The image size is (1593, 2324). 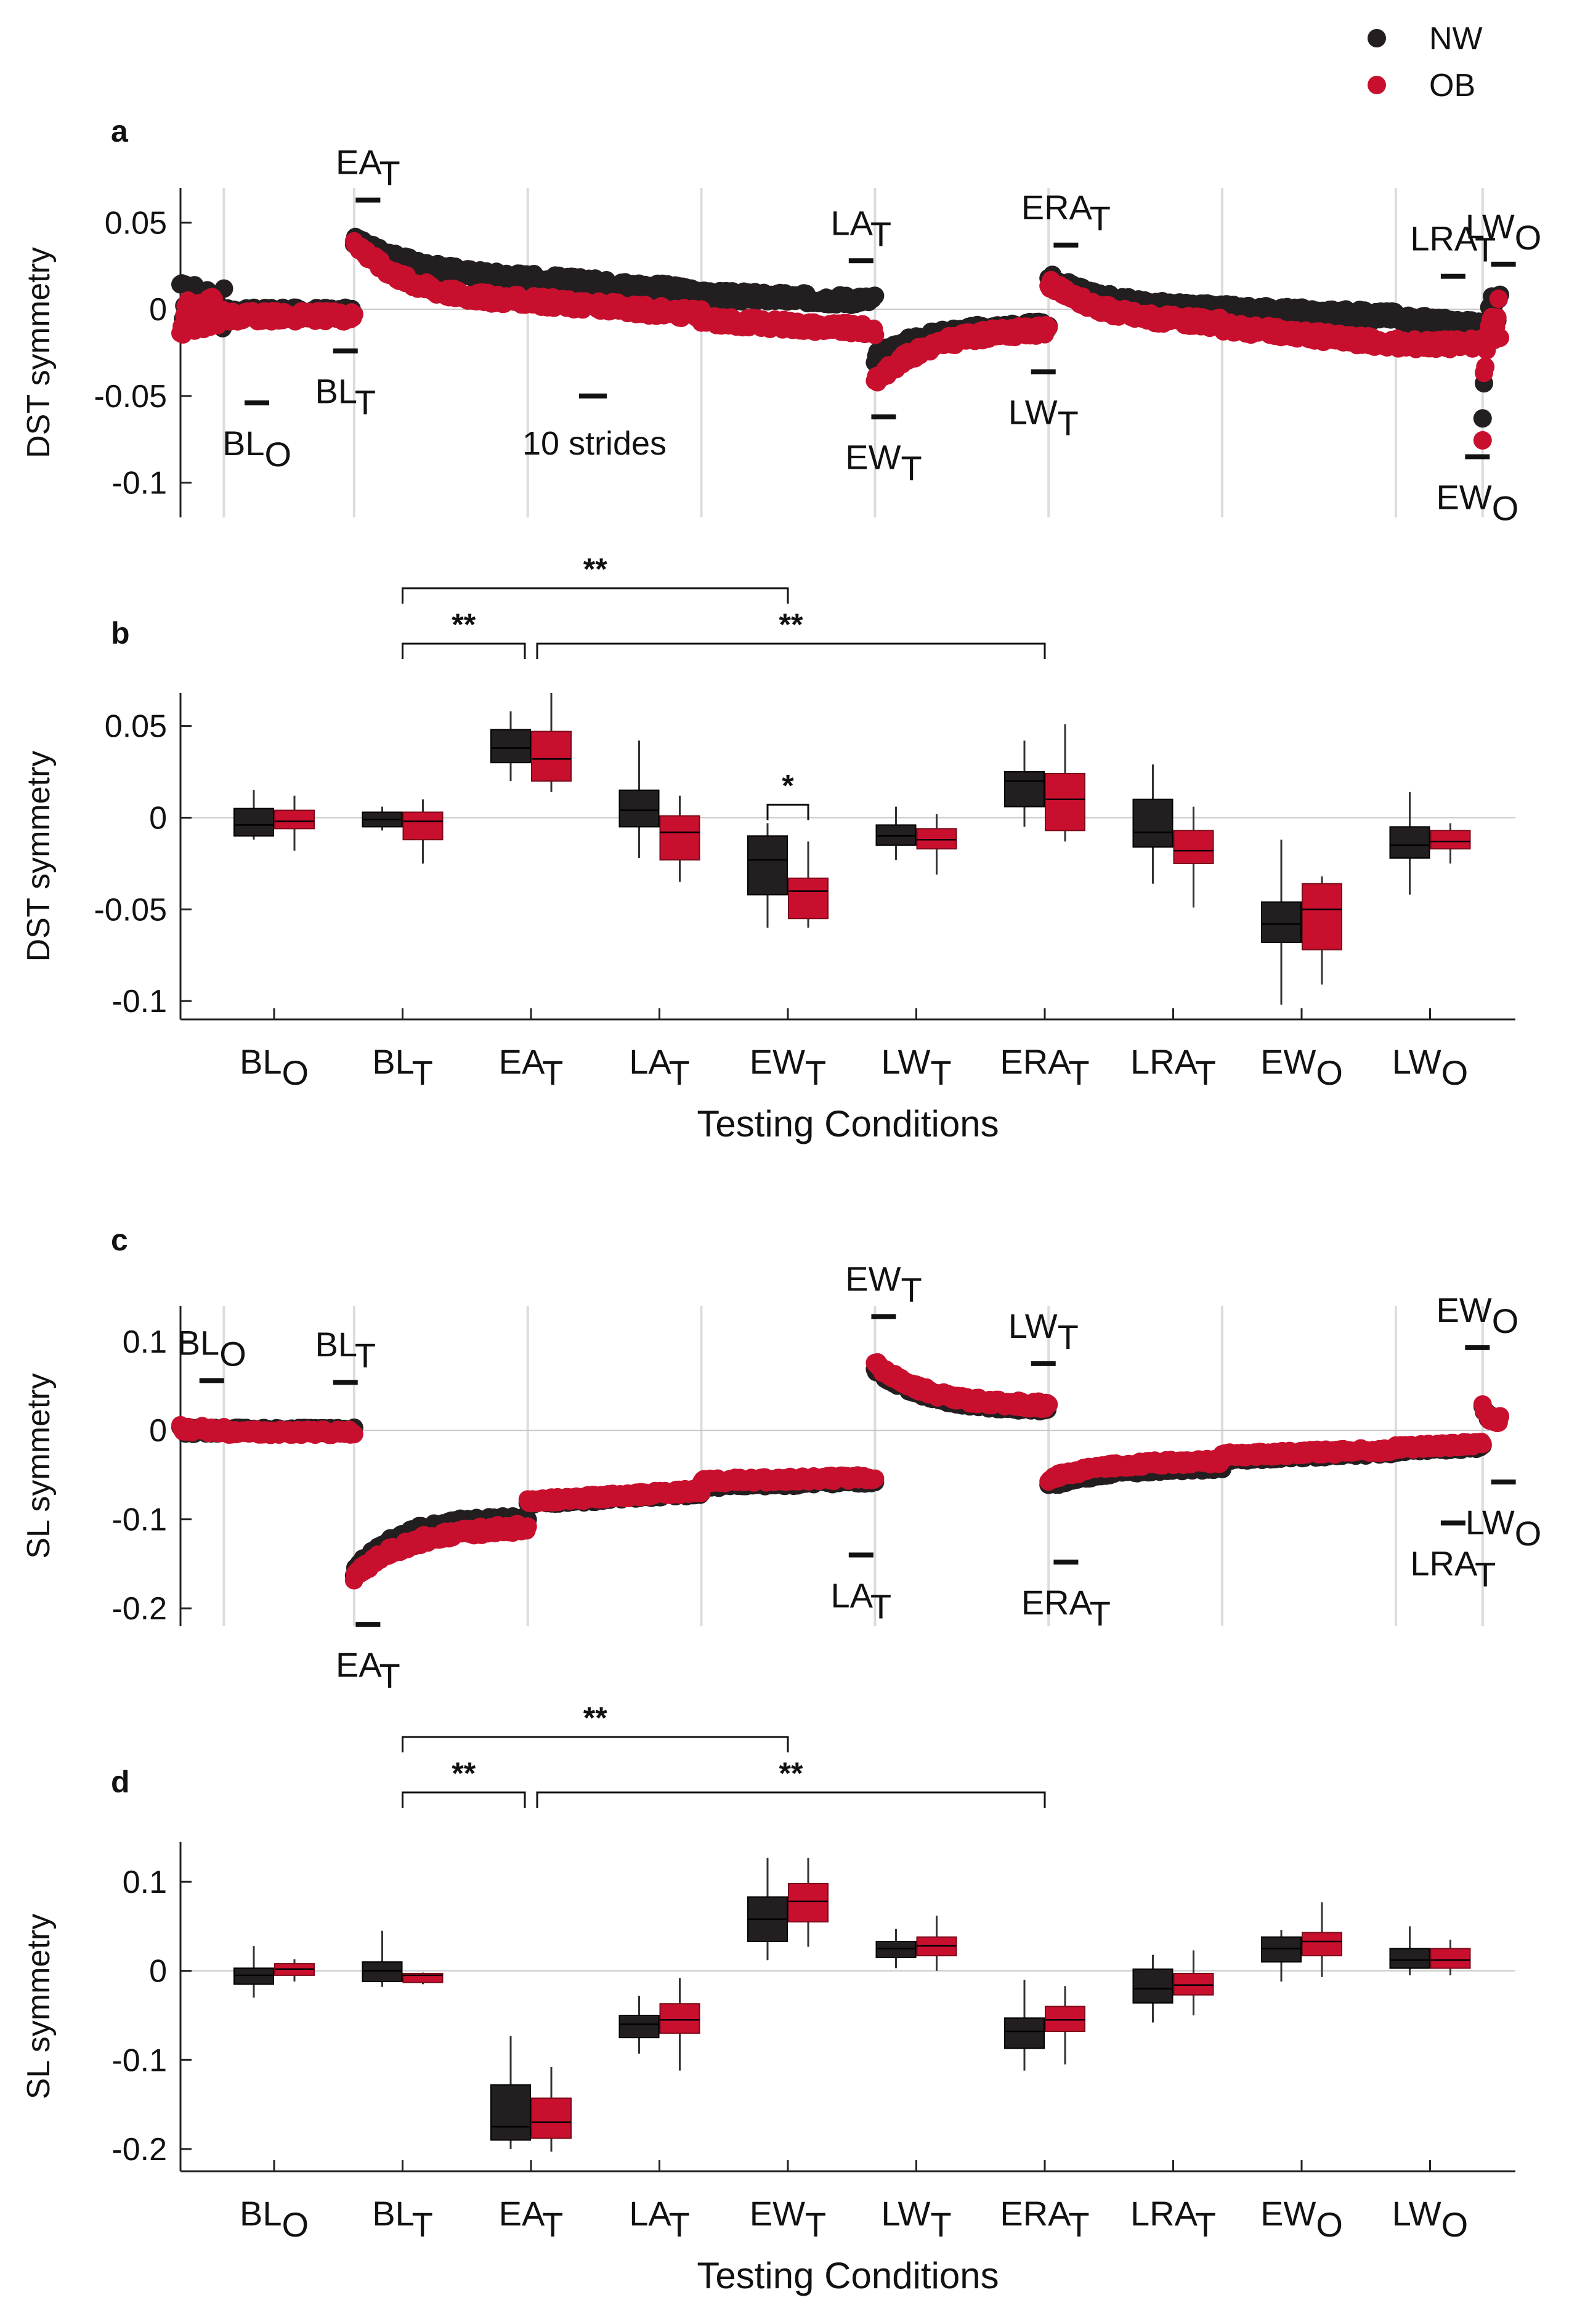 I want to click on significance-bracket: *, so click(x=788, y=794).